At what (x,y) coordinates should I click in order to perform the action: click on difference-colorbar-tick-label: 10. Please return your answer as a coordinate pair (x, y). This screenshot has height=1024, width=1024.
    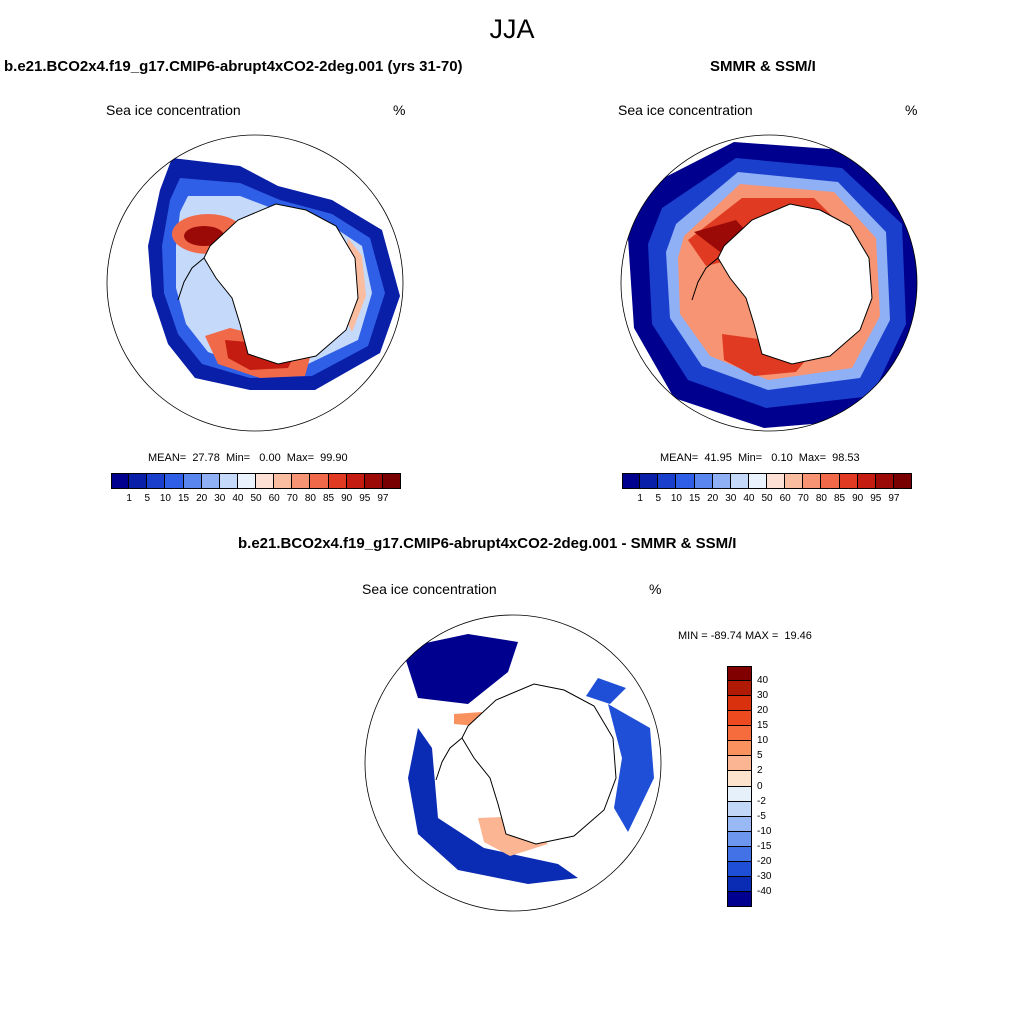
    Looking at the image, I should click on (763, 741).